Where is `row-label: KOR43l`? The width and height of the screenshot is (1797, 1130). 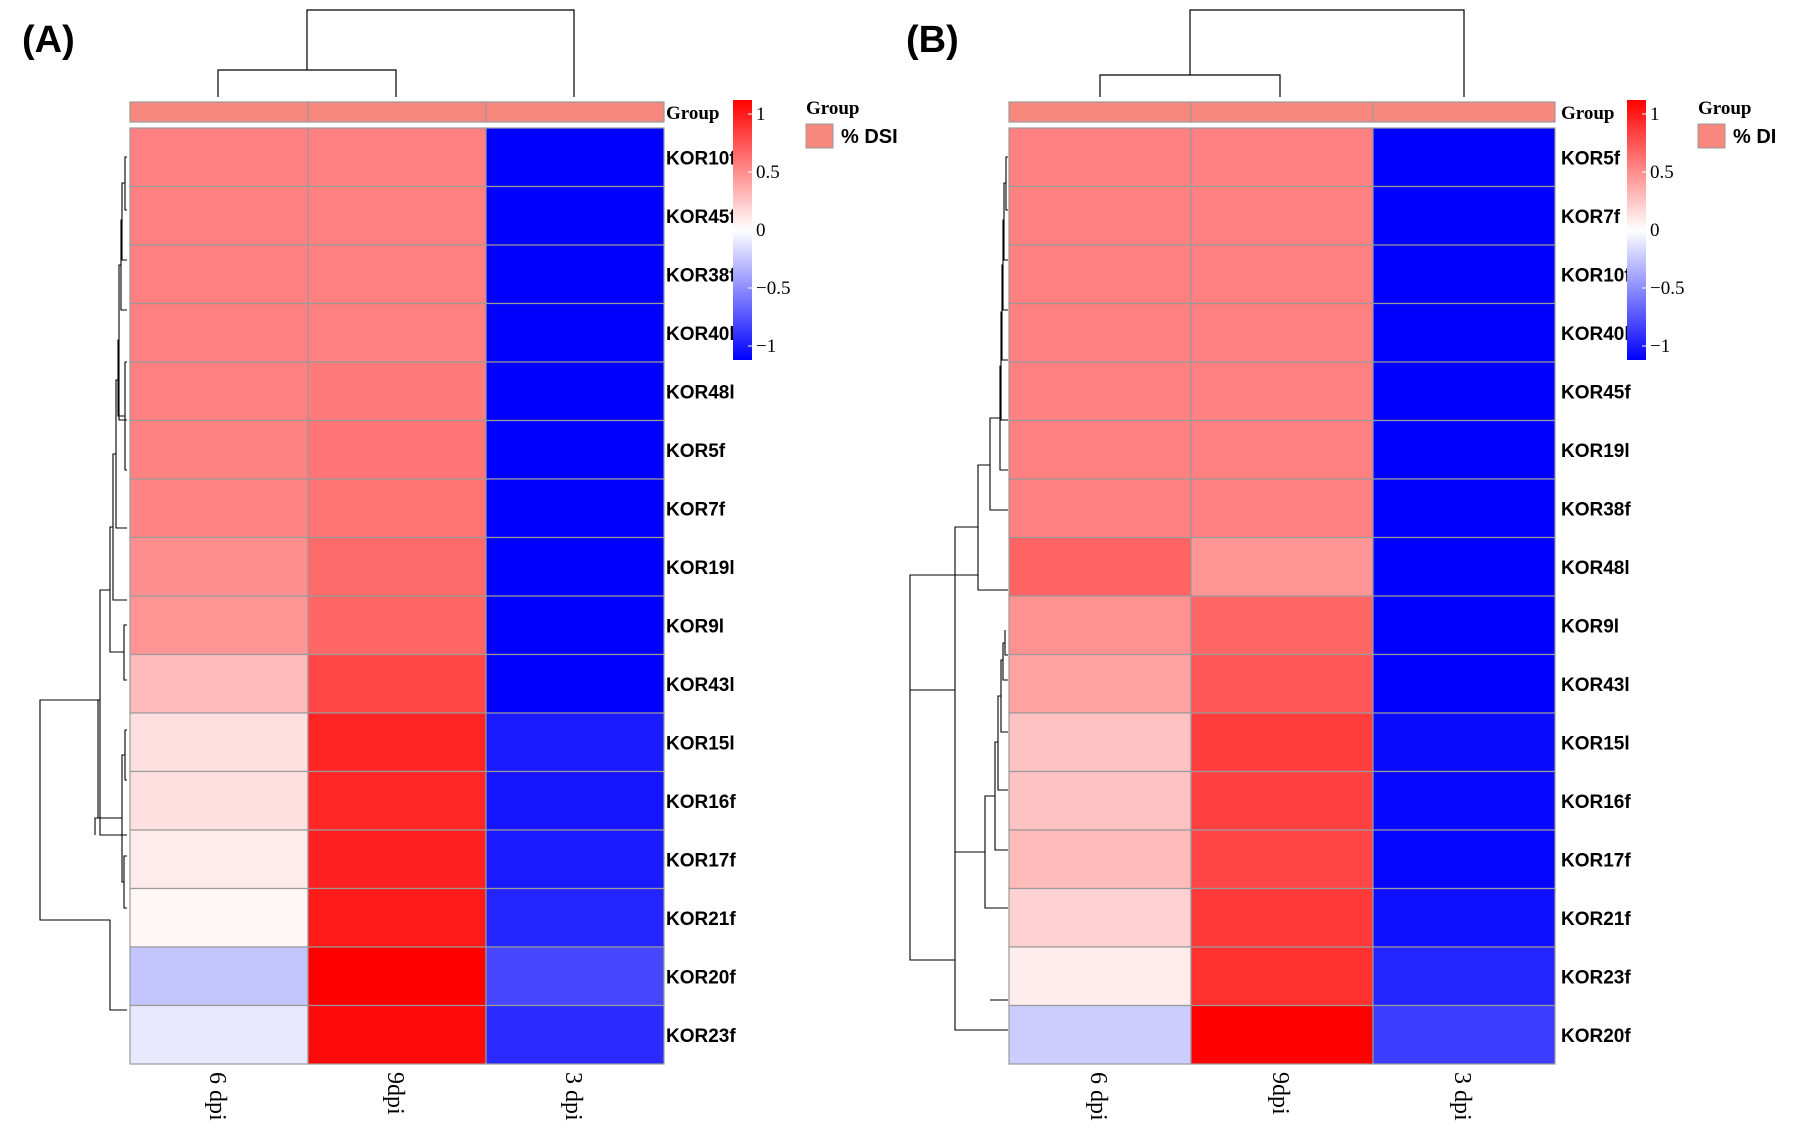
row-label: KOR43l is located at coordinates (700, 685).